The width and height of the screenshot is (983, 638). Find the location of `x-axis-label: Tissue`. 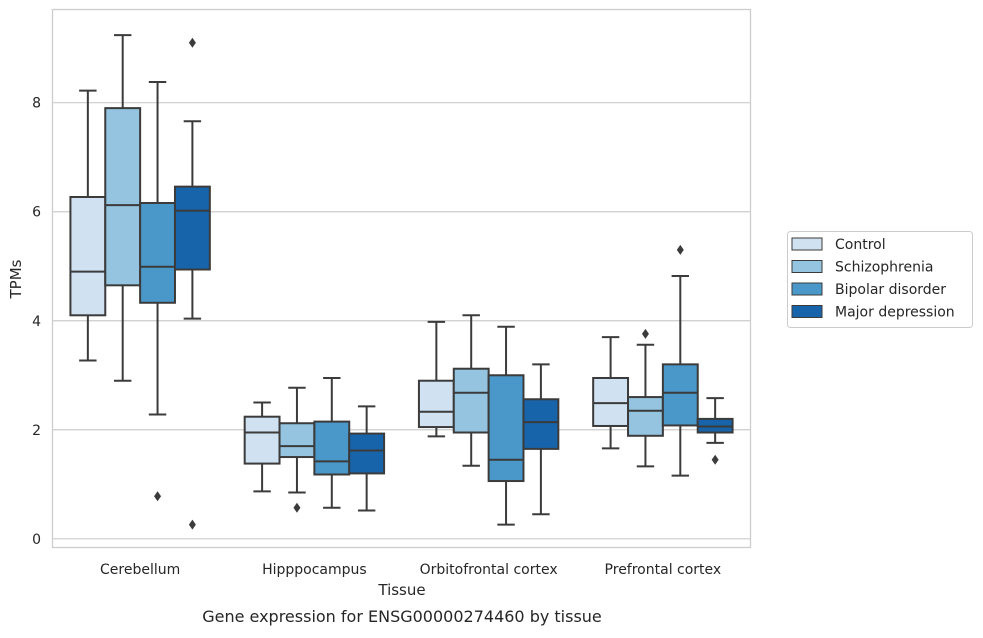

x-axis-label: Tissue is located at coordinates (401, 590).